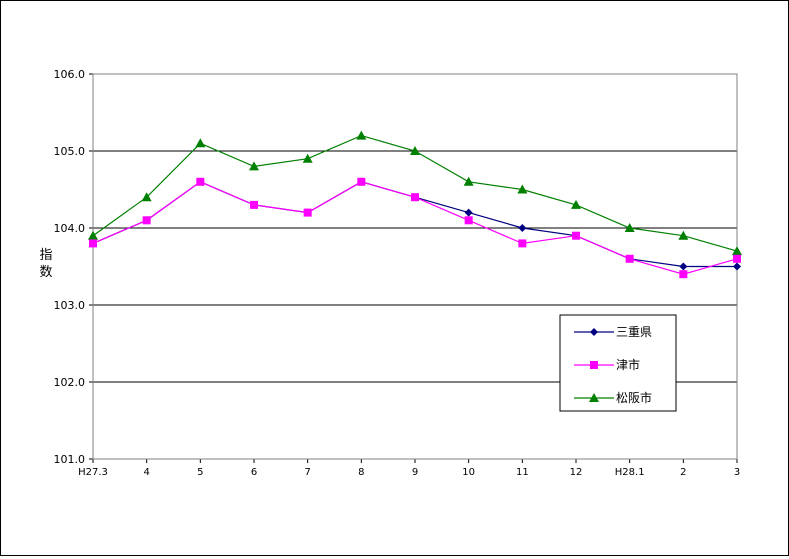  What do you see at coordinates (146, 472) in the screenshot?
I see `x-tick-label: 4` at bounding box center [146, 472].